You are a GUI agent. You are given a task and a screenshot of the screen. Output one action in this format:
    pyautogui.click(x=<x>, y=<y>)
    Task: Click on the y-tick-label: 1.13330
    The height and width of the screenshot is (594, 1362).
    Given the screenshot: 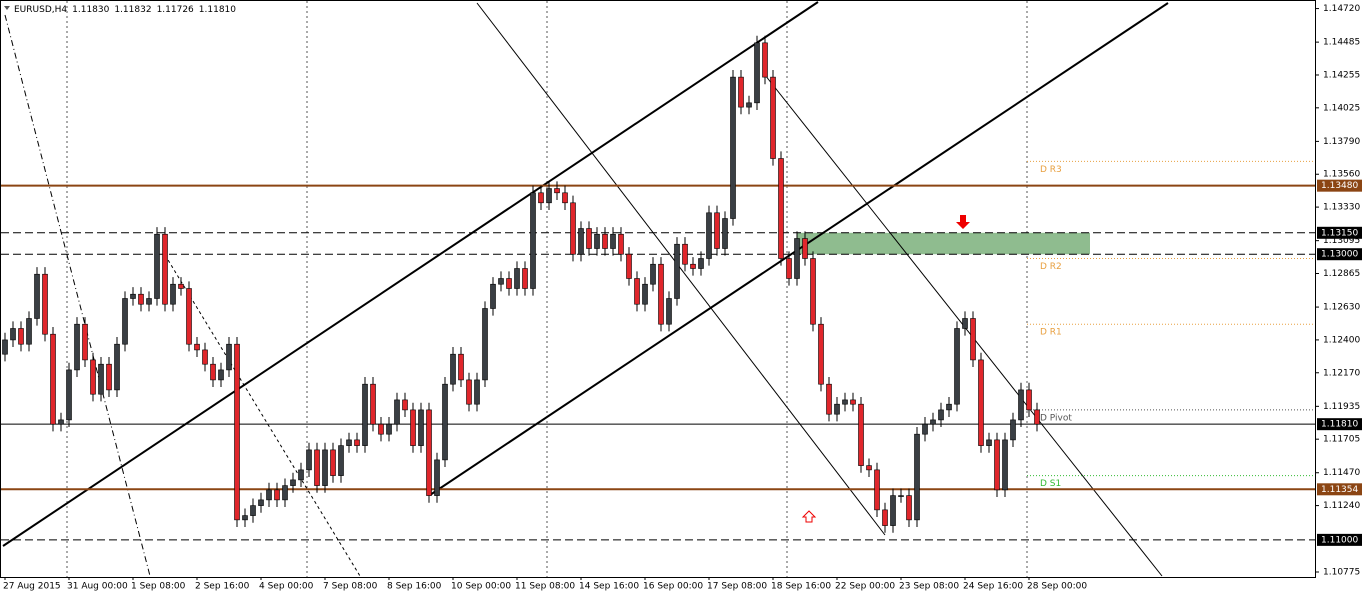 What is the action you would take?
    pyautogui.click(x=1341, y=208)
    